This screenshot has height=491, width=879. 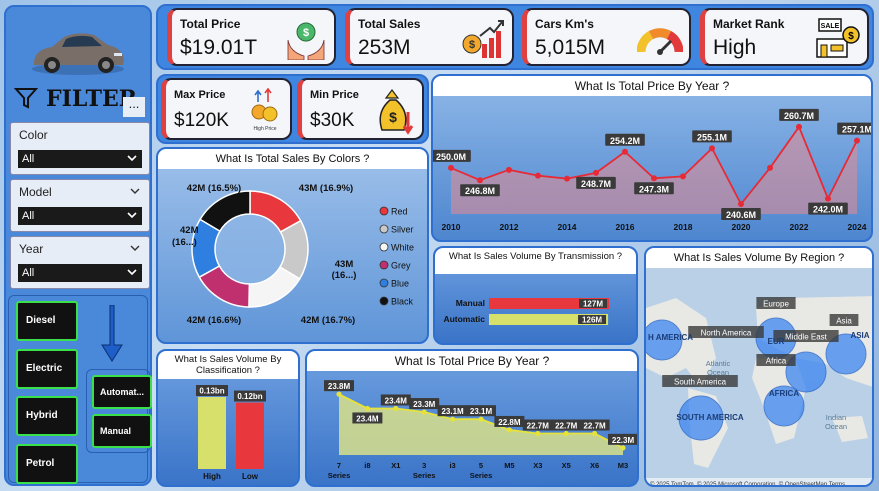 What do you see at coordinates (654, 170) in the screenshot?
I see `line-area` at bounding box center [654, 170].